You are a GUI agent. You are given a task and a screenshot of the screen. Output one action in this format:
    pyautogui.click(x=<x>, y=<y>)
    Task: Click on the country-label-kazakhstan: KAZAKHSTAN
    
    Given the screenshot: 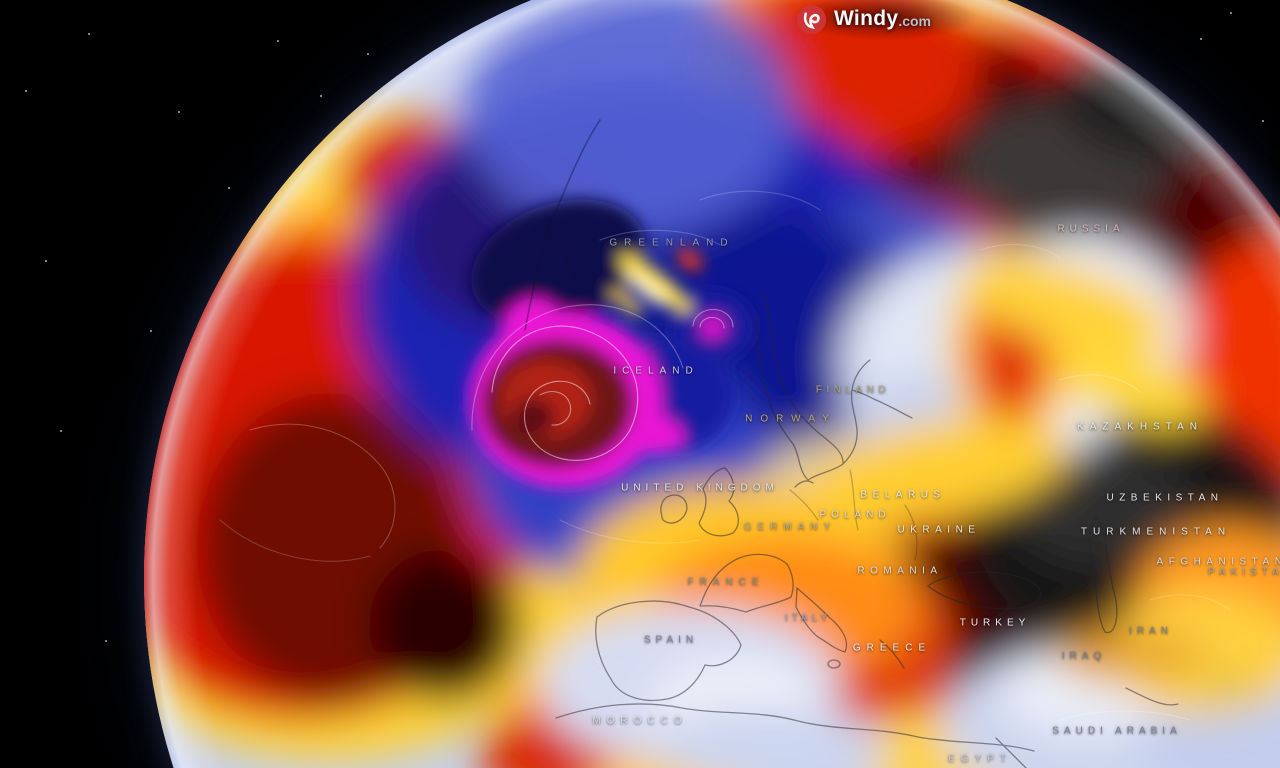 What is the action you would take?
    pyautogui.click(x=1140, y=427)
    